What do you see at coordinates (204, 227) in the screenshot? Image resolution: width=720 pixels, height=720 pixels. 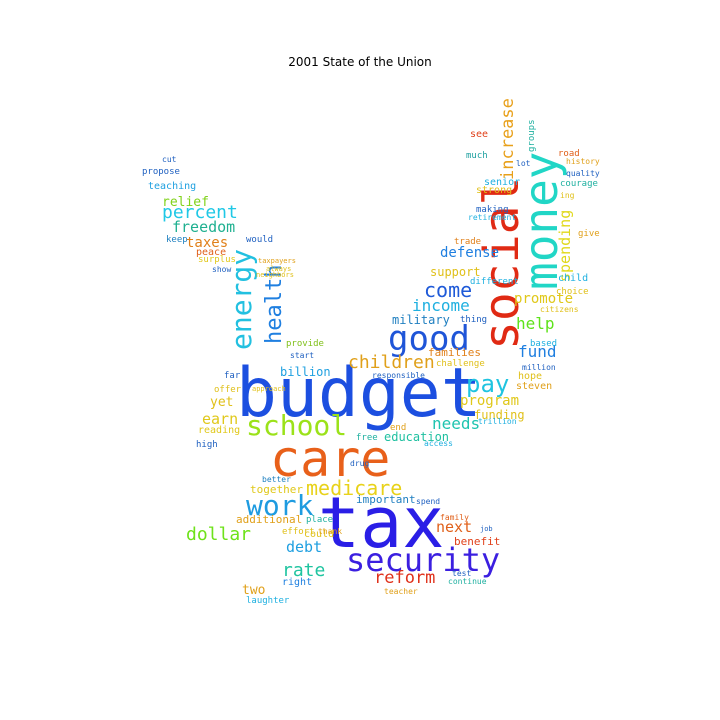 I see `cloud-word: freedom` at bounding box center [204, 227].